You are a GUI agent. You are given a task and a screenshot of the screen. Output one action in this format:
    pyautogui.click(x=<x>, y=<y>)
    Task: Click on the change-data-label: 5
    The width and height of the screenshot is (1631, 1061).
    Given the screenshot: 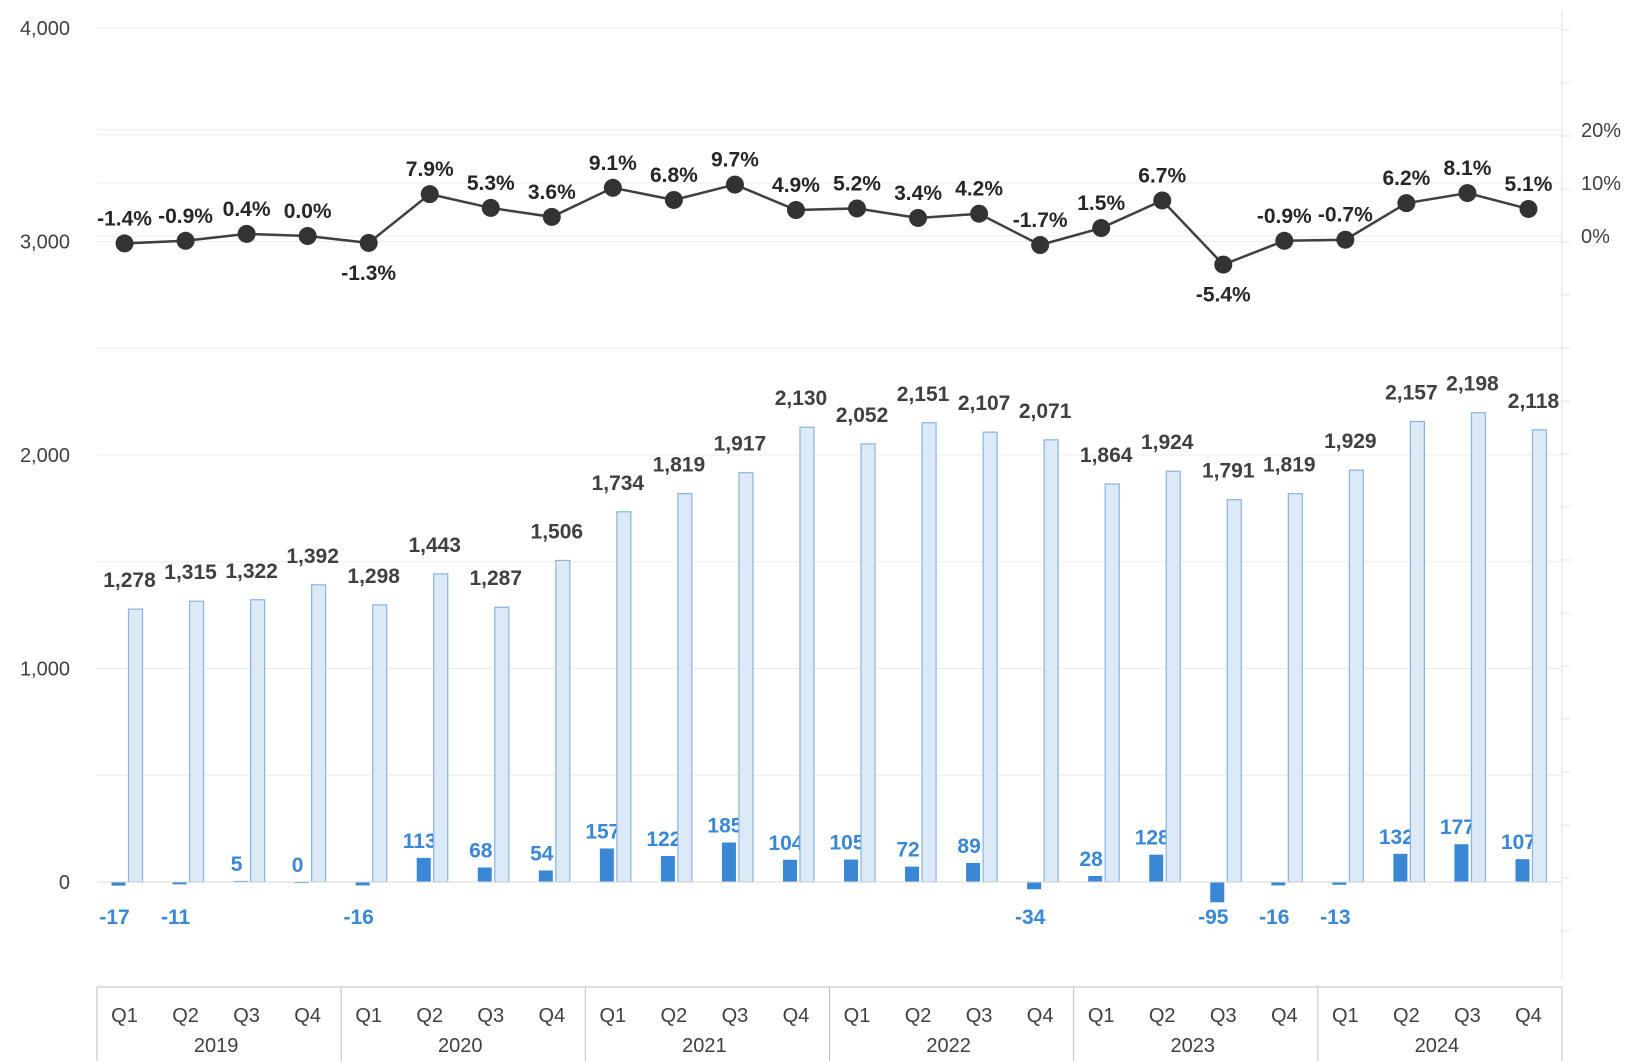 What is the action you would take?
    pyautogui.click(x=237, y=864)
    